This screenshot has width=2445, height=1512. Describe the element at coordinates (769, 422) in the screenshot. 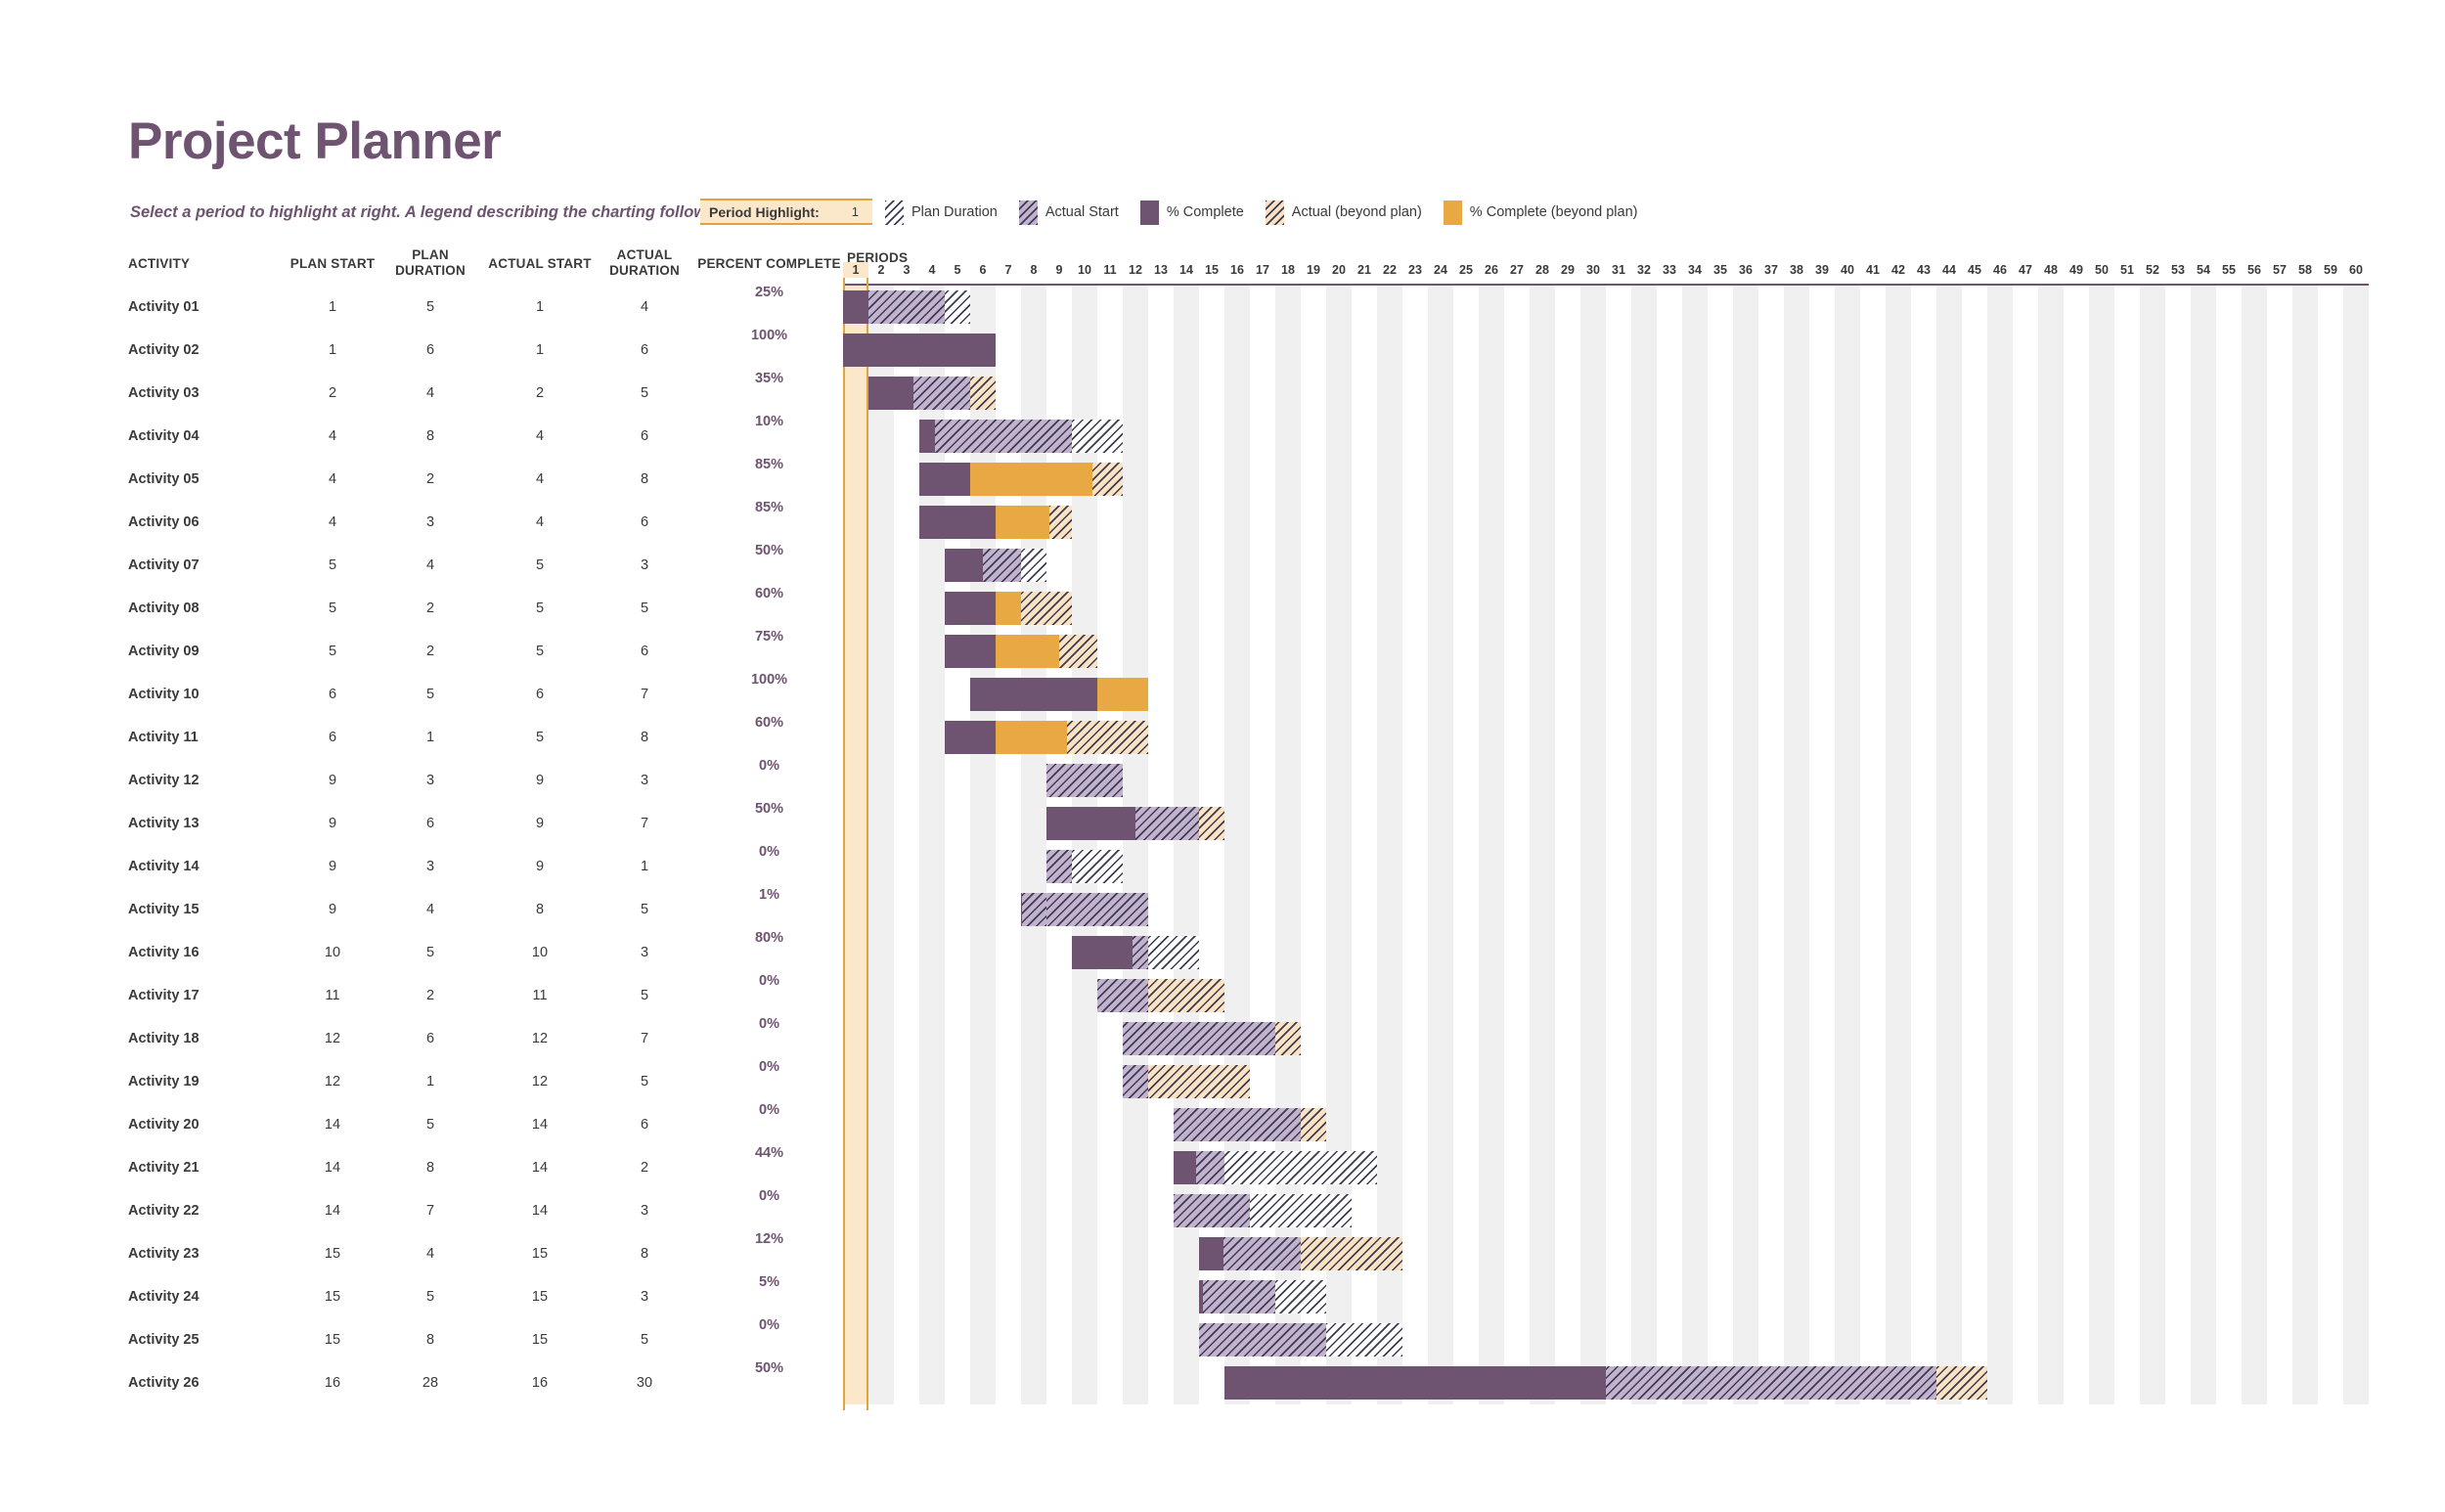

I see `percent-complete-value: 10%` at that location.